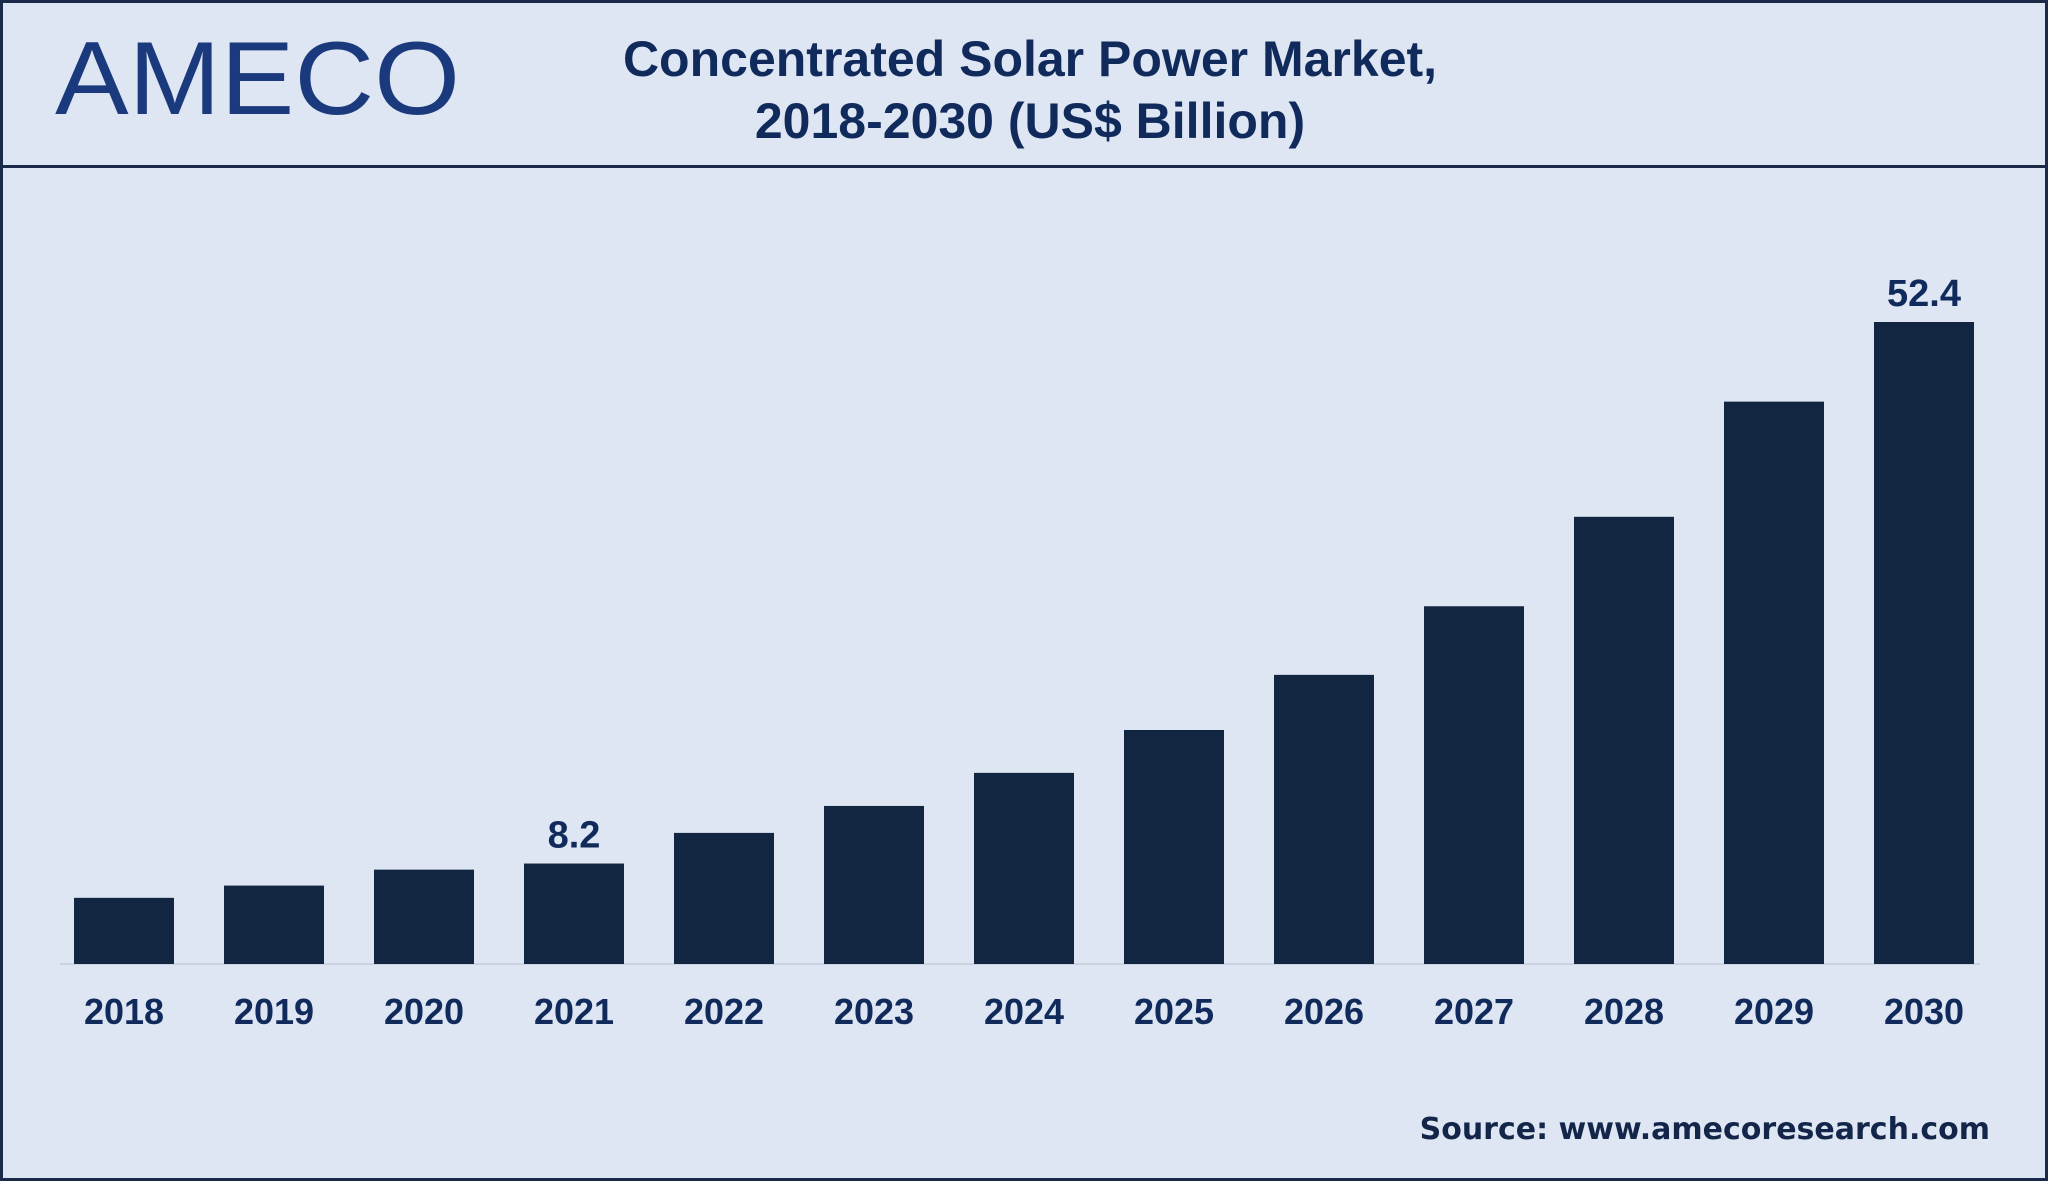  Describe the element at coordinates (1774, 682) in the screenshot. I see `bar-2029` at that location.